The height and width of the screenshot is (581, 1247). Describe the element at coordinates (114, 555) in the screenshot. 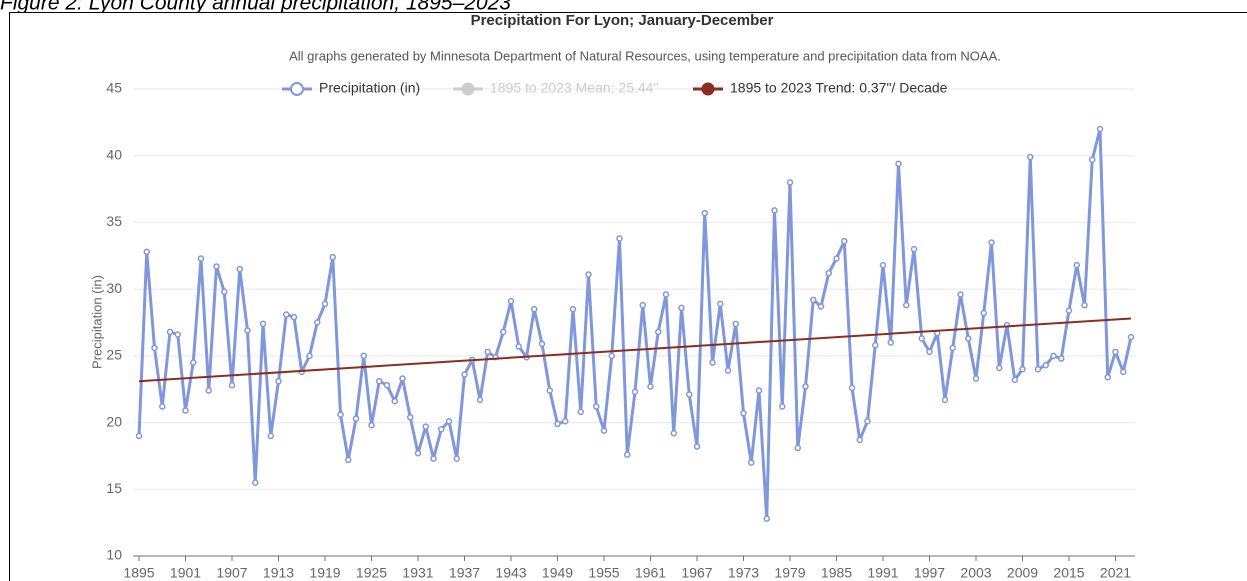

I see `y-tick-label: 10` at that location.